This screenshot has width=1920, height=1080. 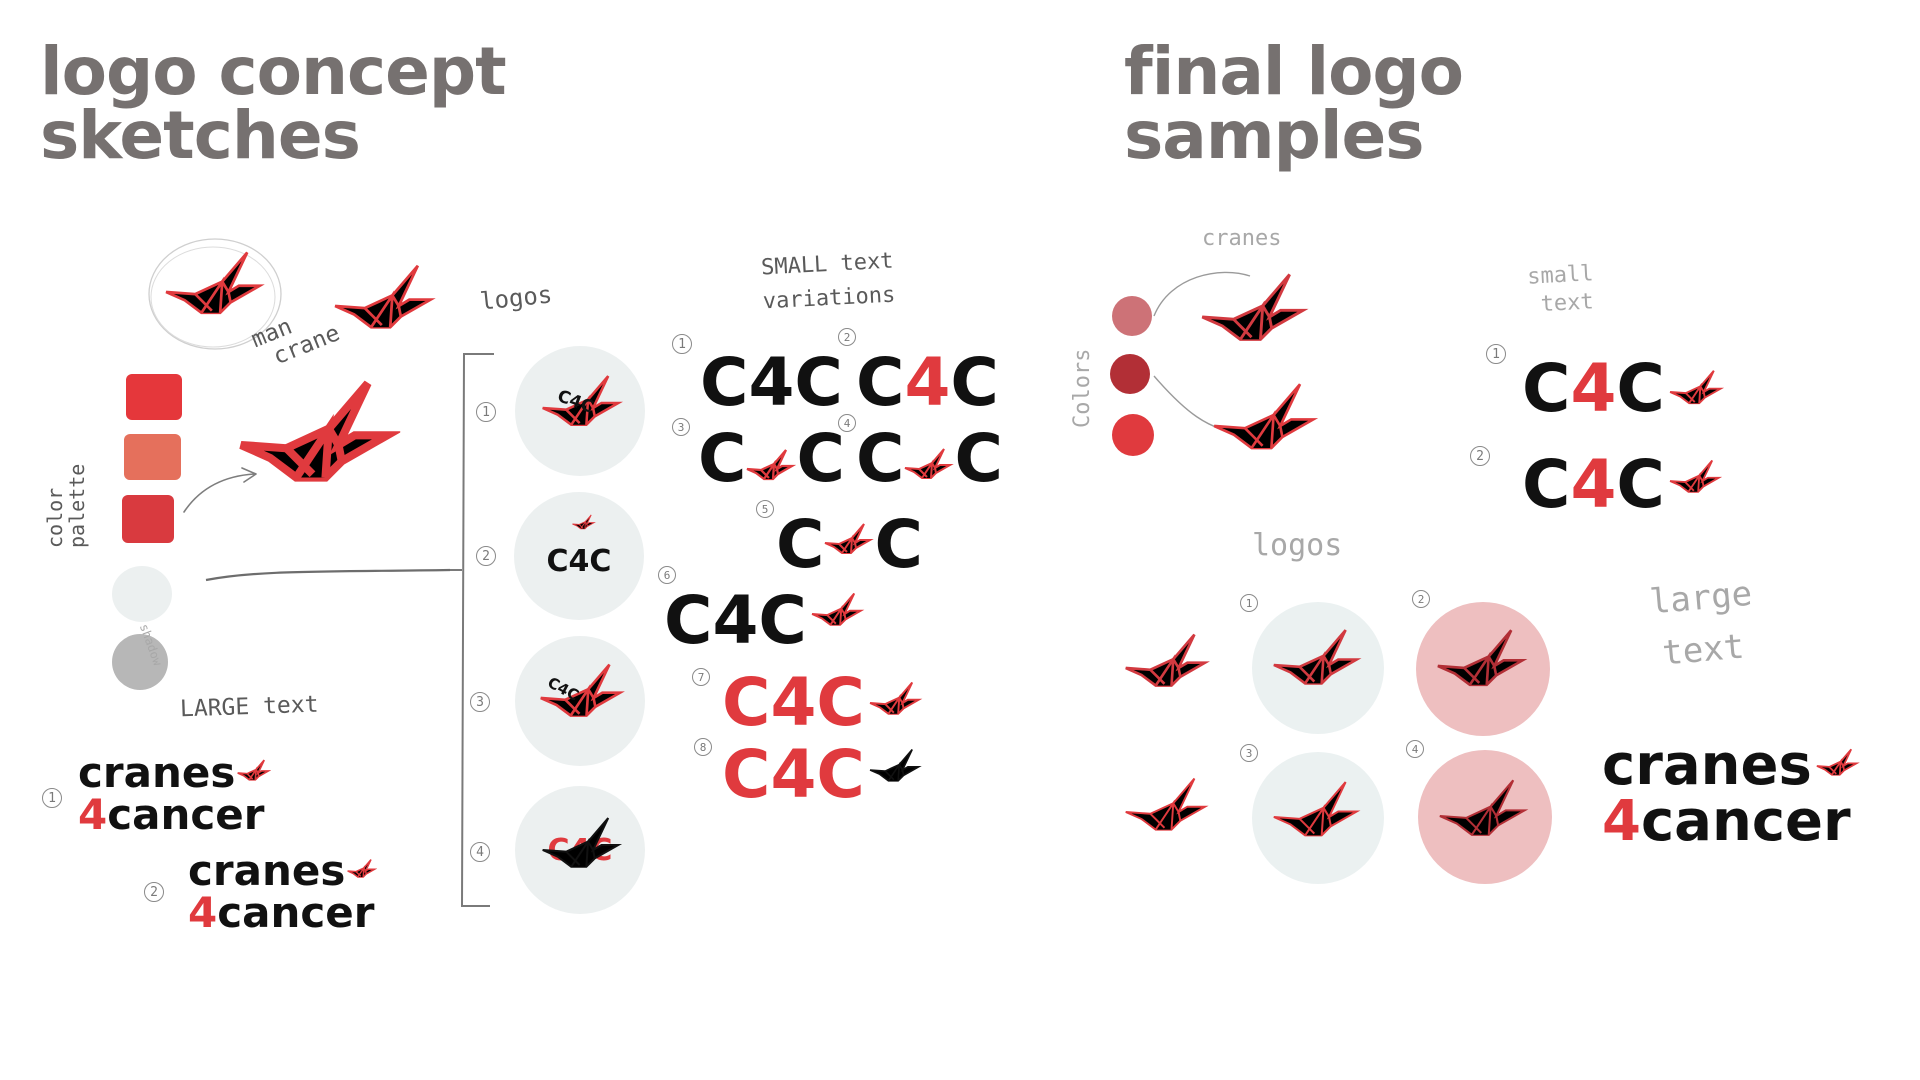 I want to click on final-heading-line2: samples, so click(x=1274, y=135).